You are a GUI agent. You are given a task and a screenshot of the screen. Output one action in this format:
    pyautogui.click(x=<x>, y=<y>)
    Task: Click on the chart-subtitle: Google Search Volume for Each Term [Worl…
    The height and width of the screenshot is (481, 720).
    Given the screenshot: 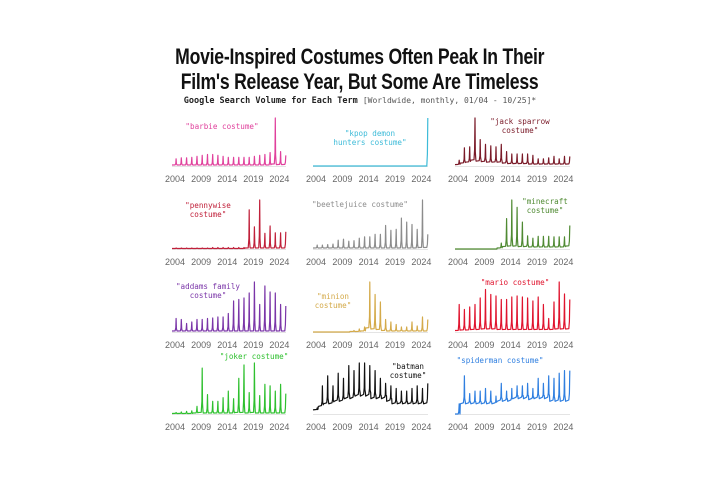 What is the action you would take?
    pyautogui.click(x=360, y=101)
    